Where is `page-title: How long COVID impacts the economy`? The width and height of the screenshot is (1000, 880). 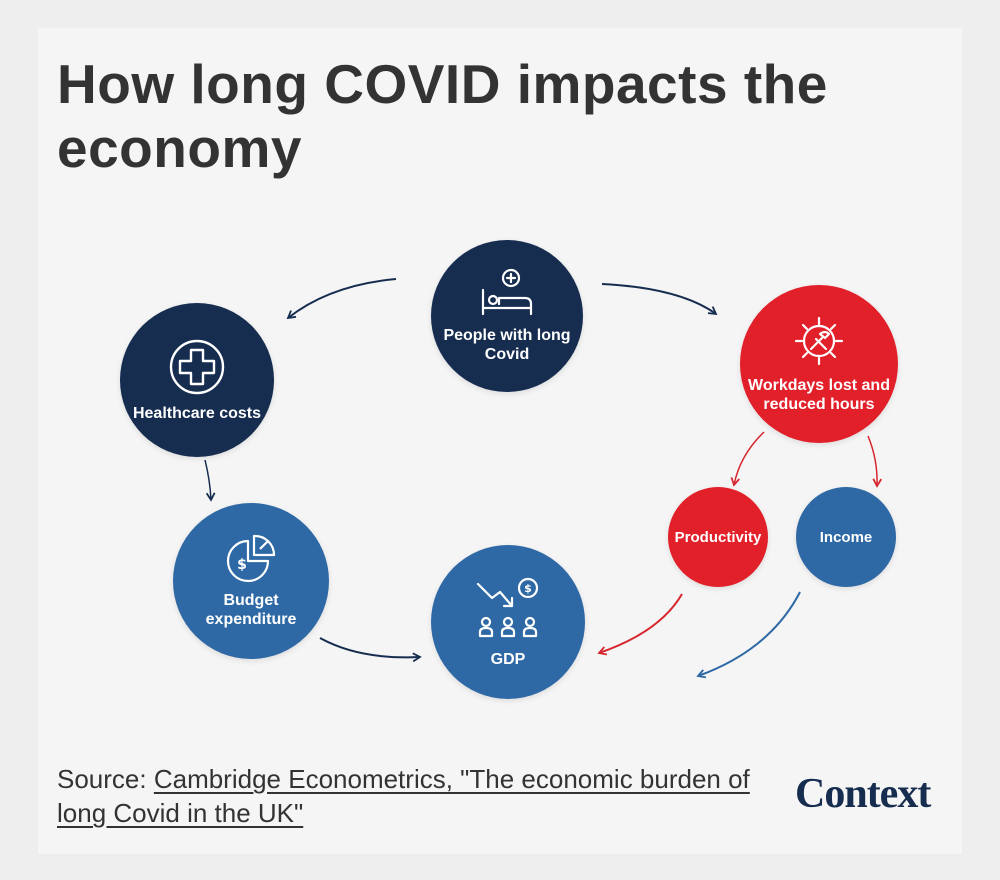 page-title: How long COVID impacts the economy is located at coordinates (442, 116).